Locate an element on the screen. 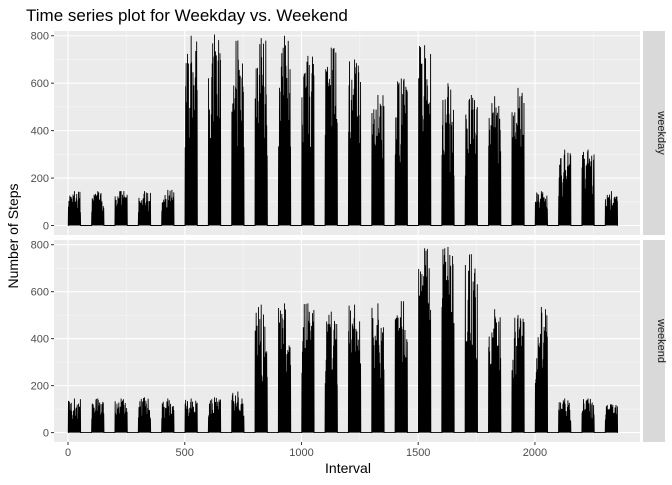  x-axis-title: Interval is located at coordinates (348, 468).